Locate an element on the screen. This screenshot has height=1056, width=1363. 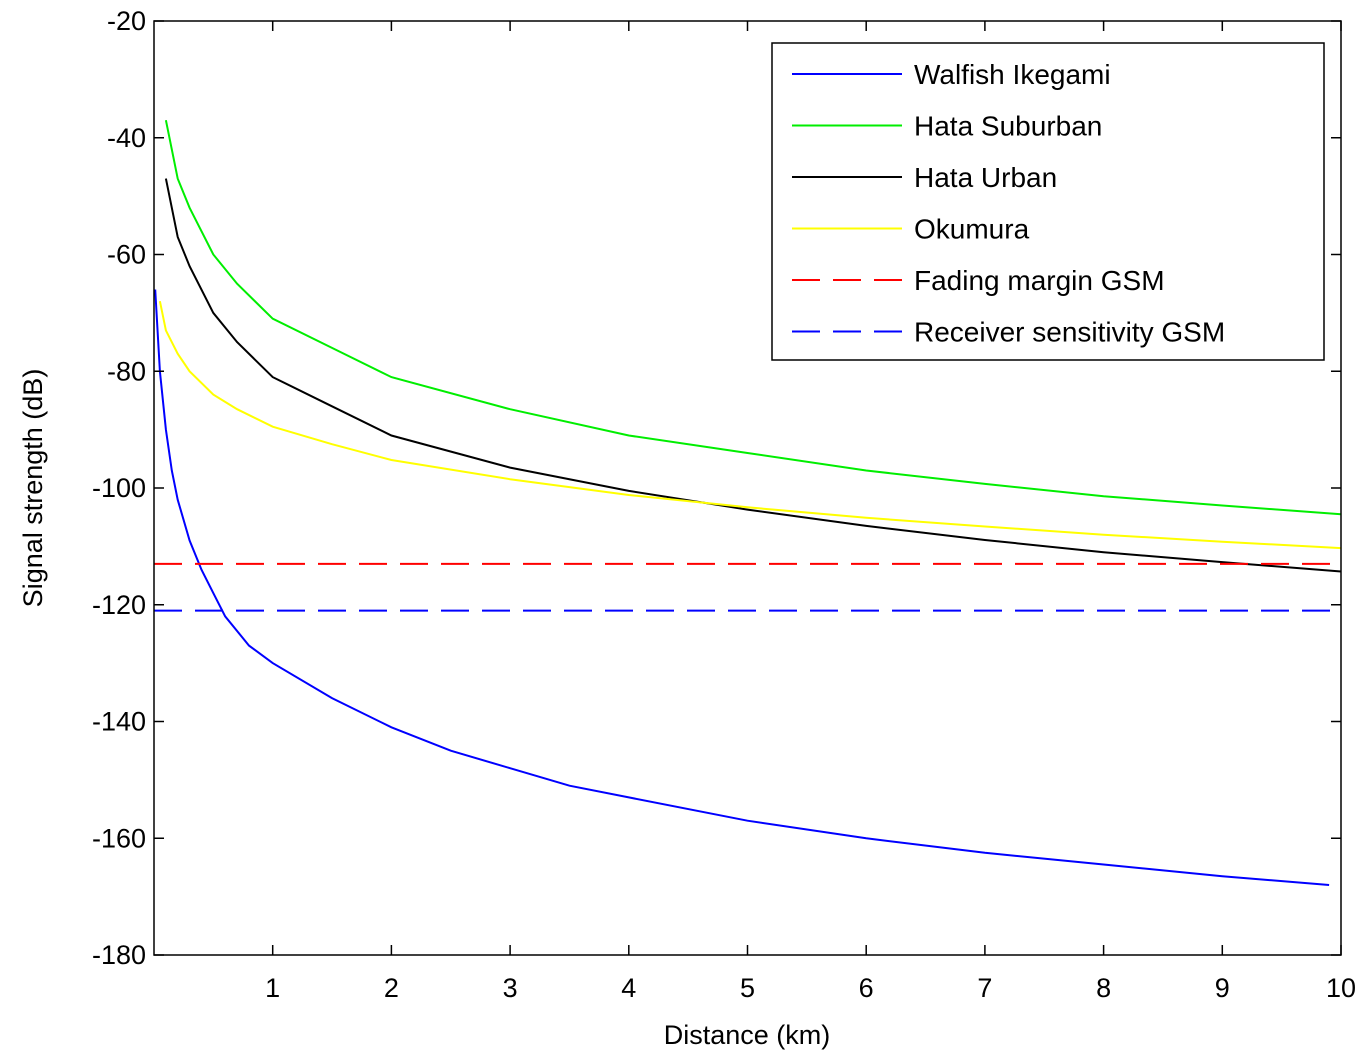
legend-label-walfish-ikegami: Walfish Ikegami is located at coordinates (1012, 74).